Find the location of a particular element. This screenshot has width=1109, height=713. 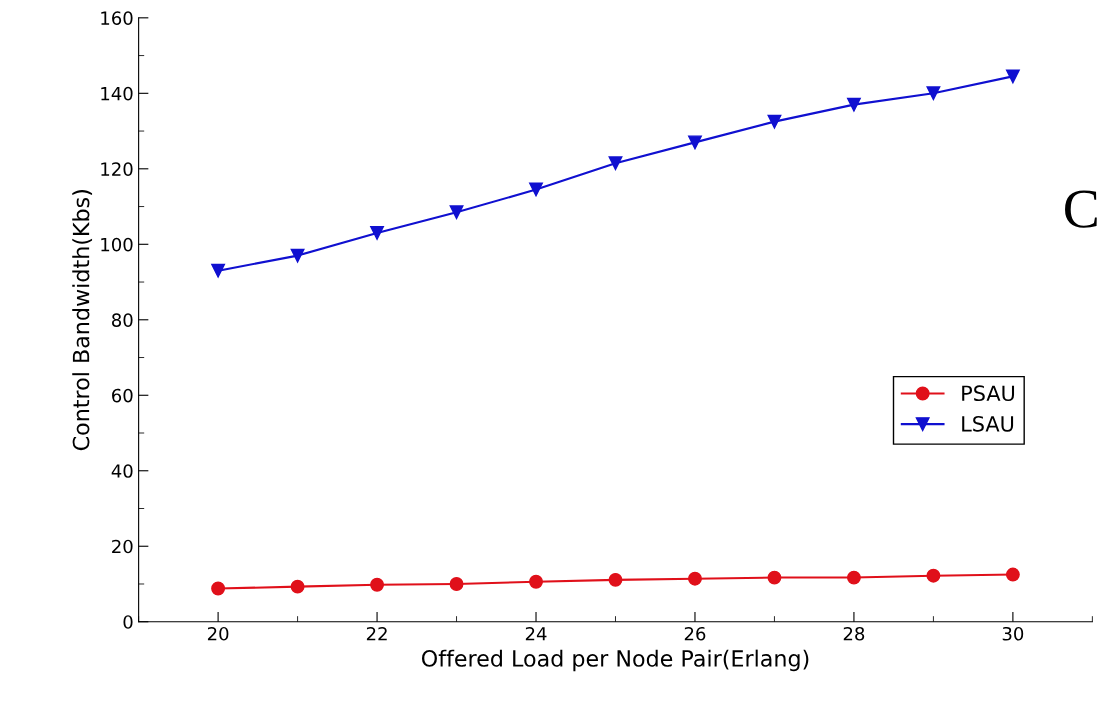

legend-label: LSAU is located at coordinates (988, 423).